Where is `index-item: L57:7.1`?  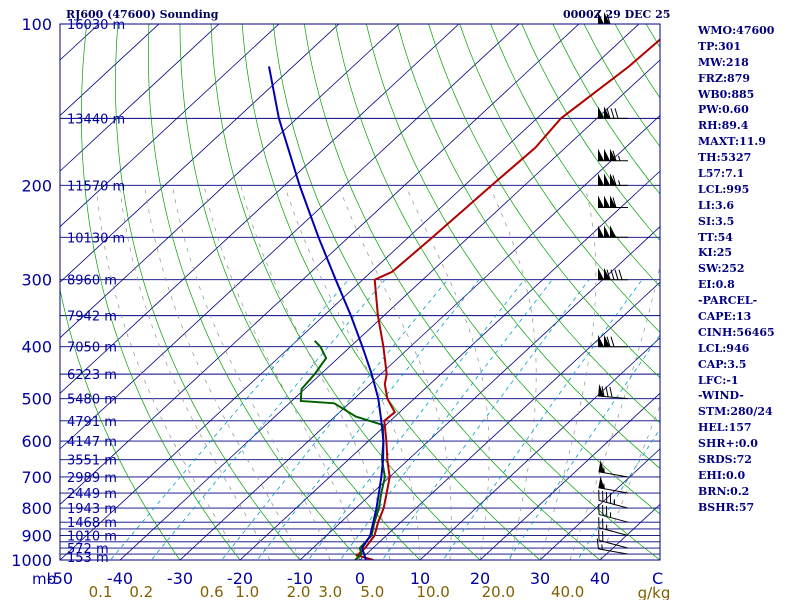
index-item: L57:7.1 is located at coordinates (721, 174).